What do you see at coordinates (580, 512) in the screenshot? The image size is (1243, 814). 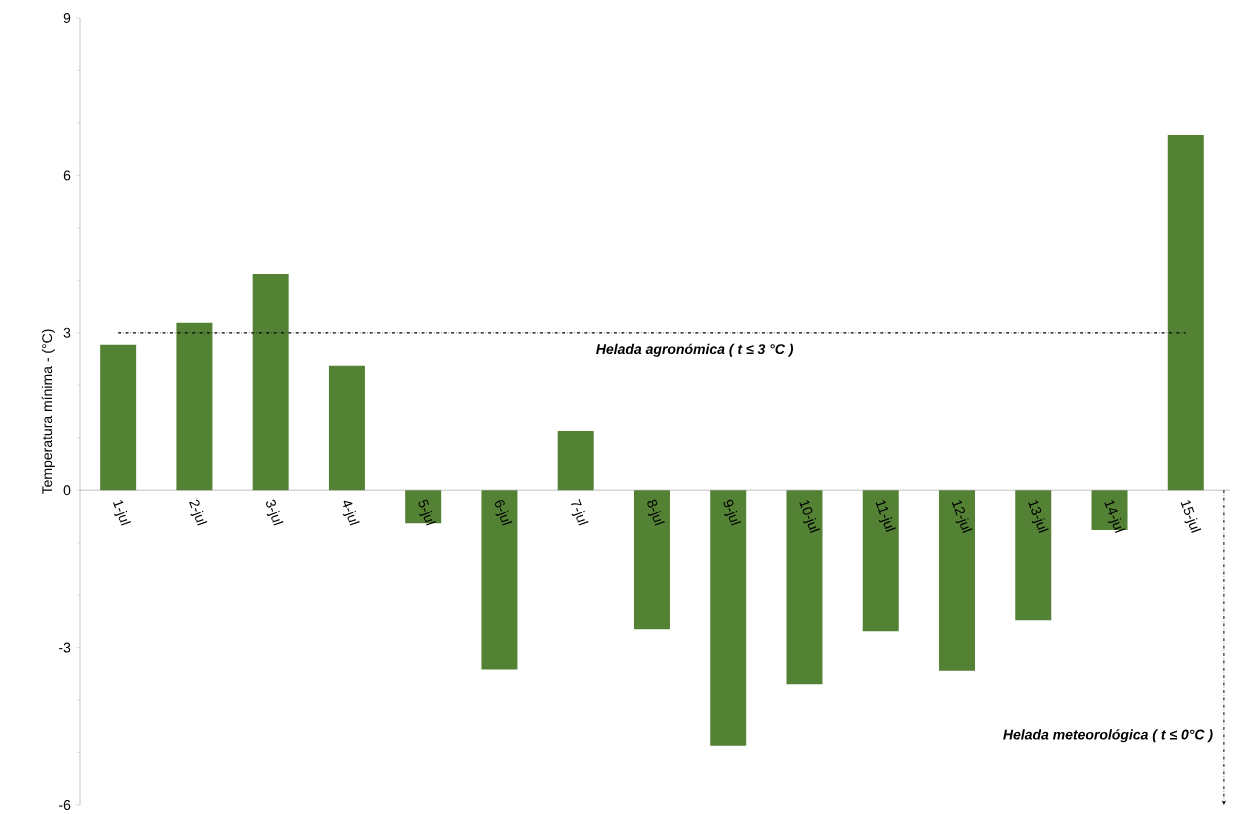 I see `x-tick-label: 7-jul` at bounding box center [580, 512].